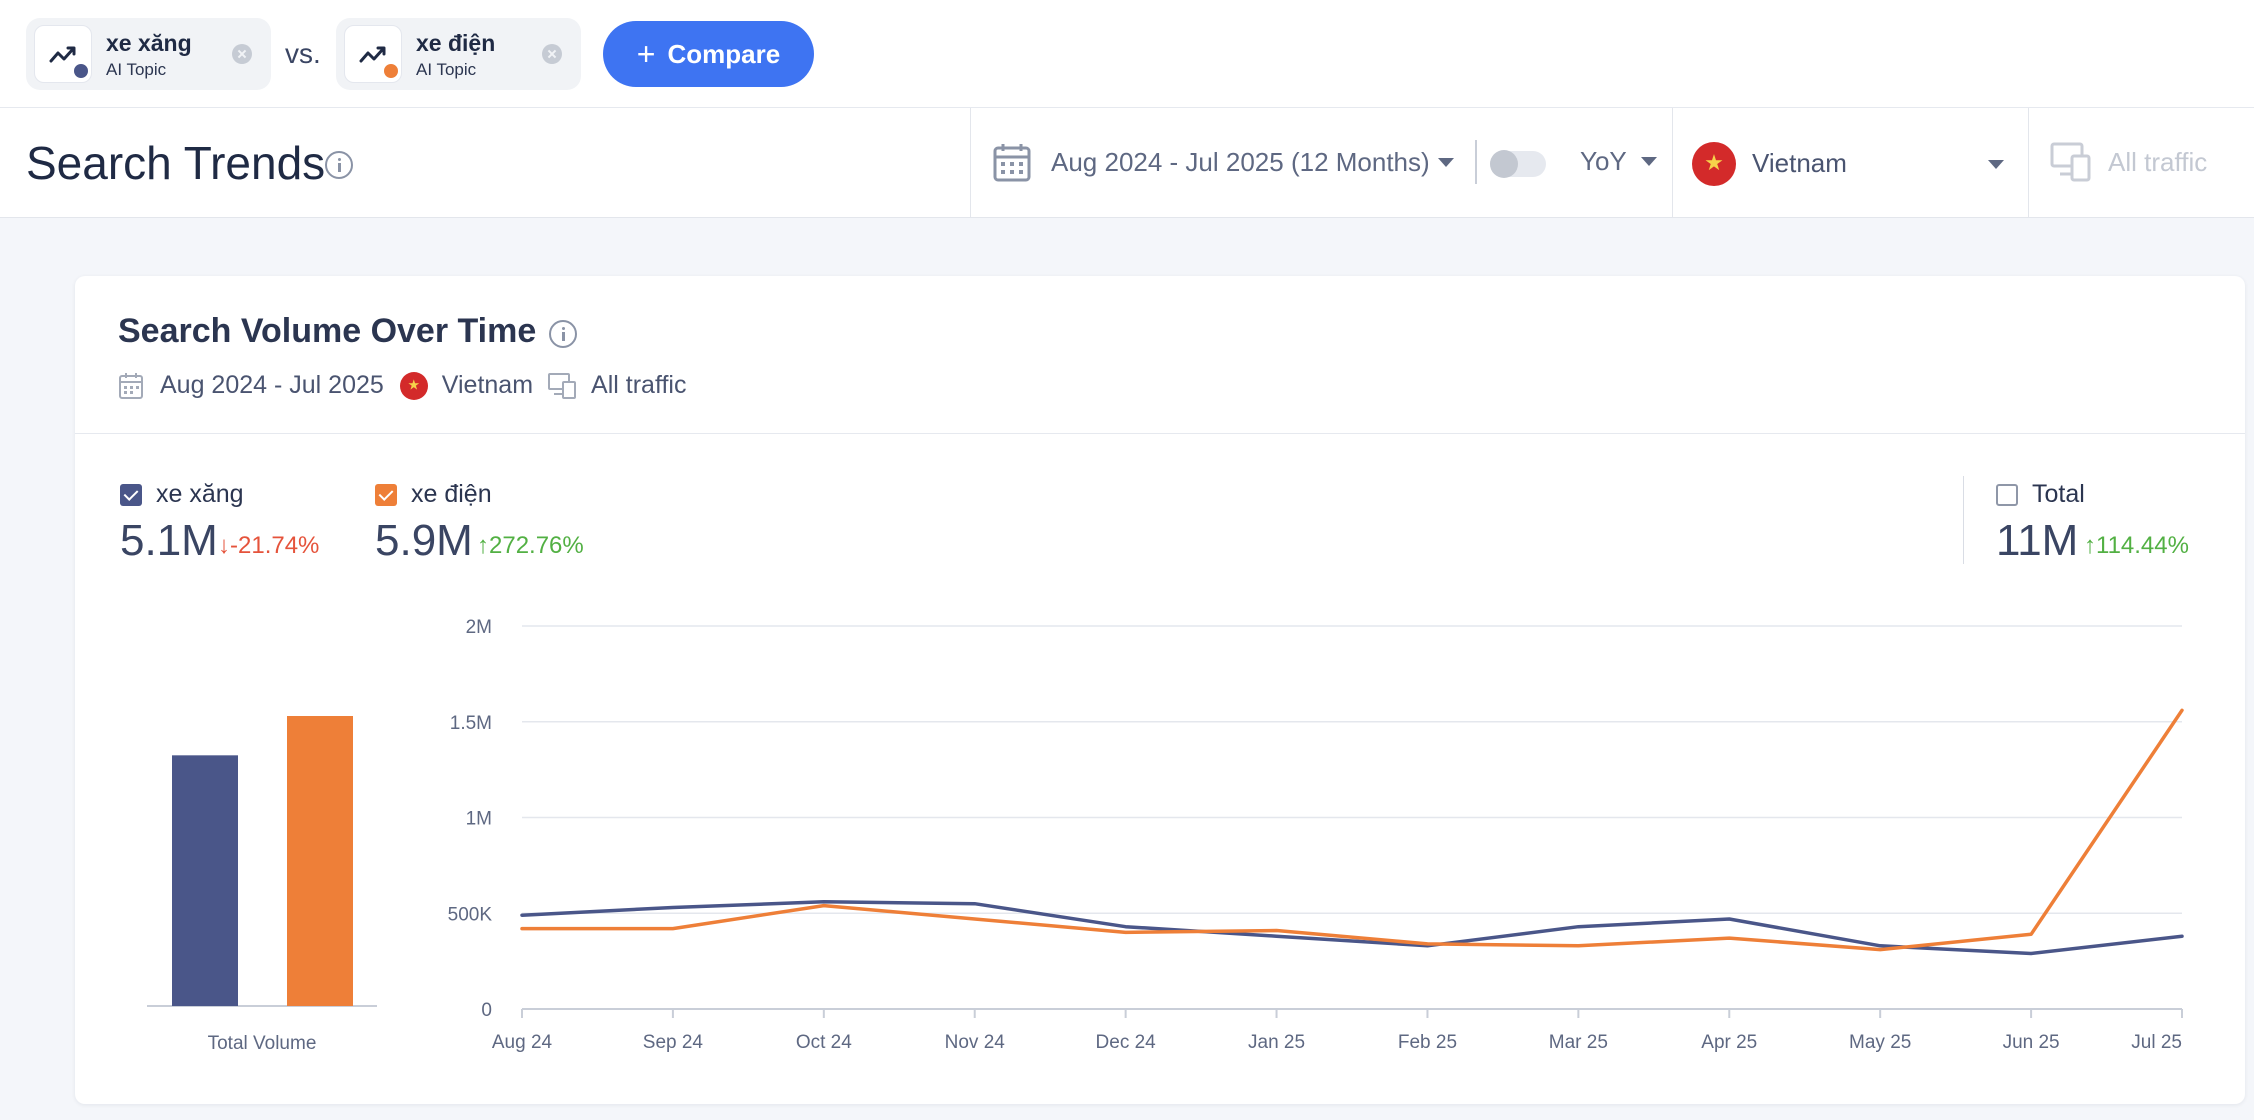  I want to click on meta-traffic: All traffic, so click(639, 385).